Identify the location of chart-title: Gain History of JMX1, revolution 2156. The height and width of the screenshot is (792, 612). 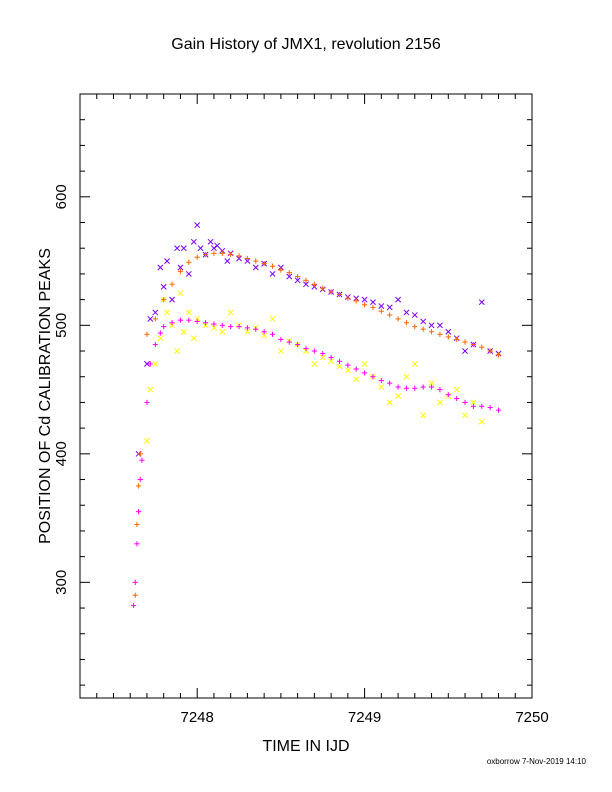
(306, 44).